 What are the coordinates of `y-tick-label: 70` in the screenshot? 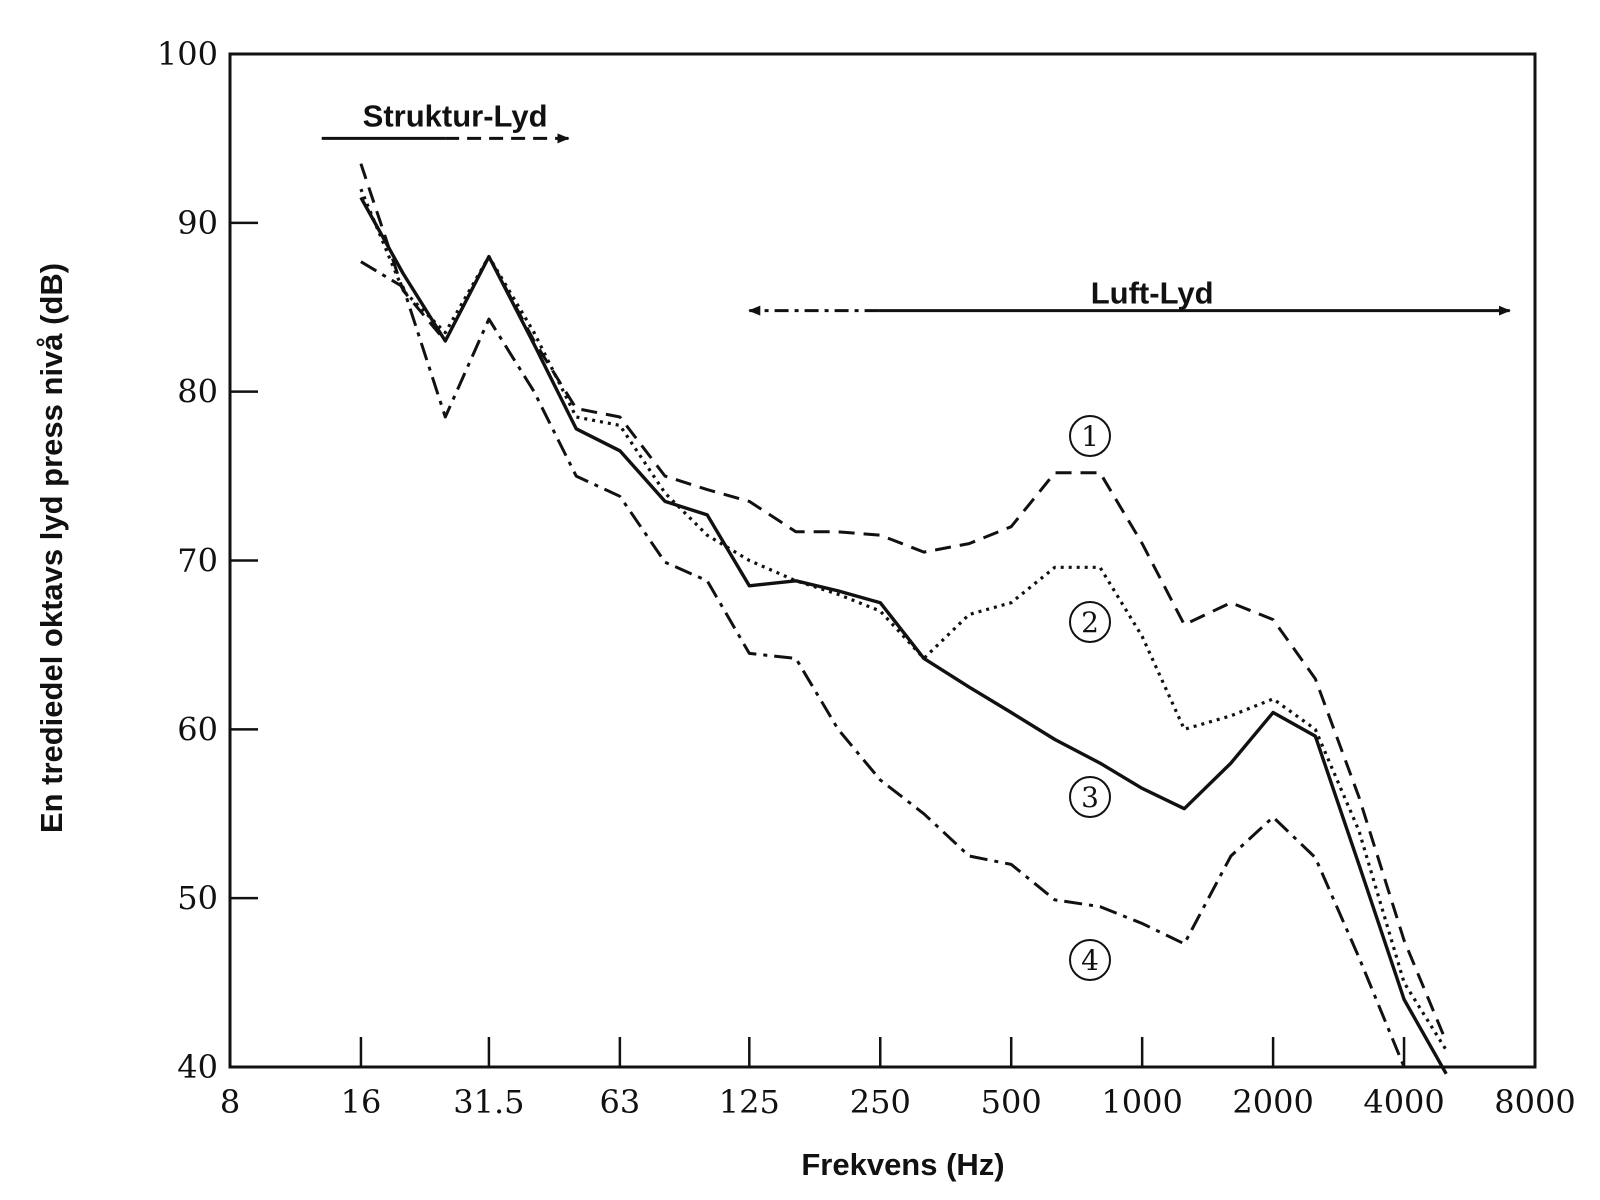 It's located at (197, 561).